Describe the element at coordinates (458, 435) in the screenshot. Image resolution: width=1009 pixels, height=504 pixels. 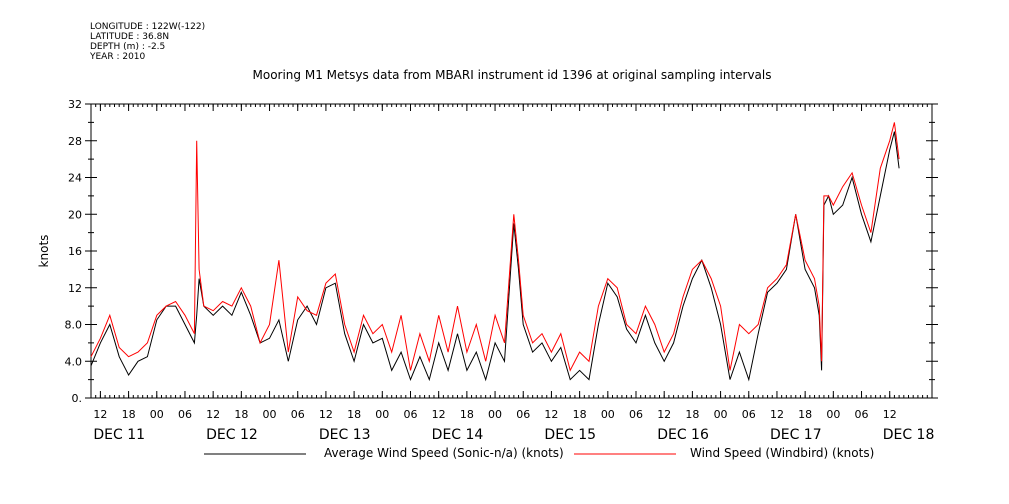
I see `x-day-label: DEC 14` at that location.